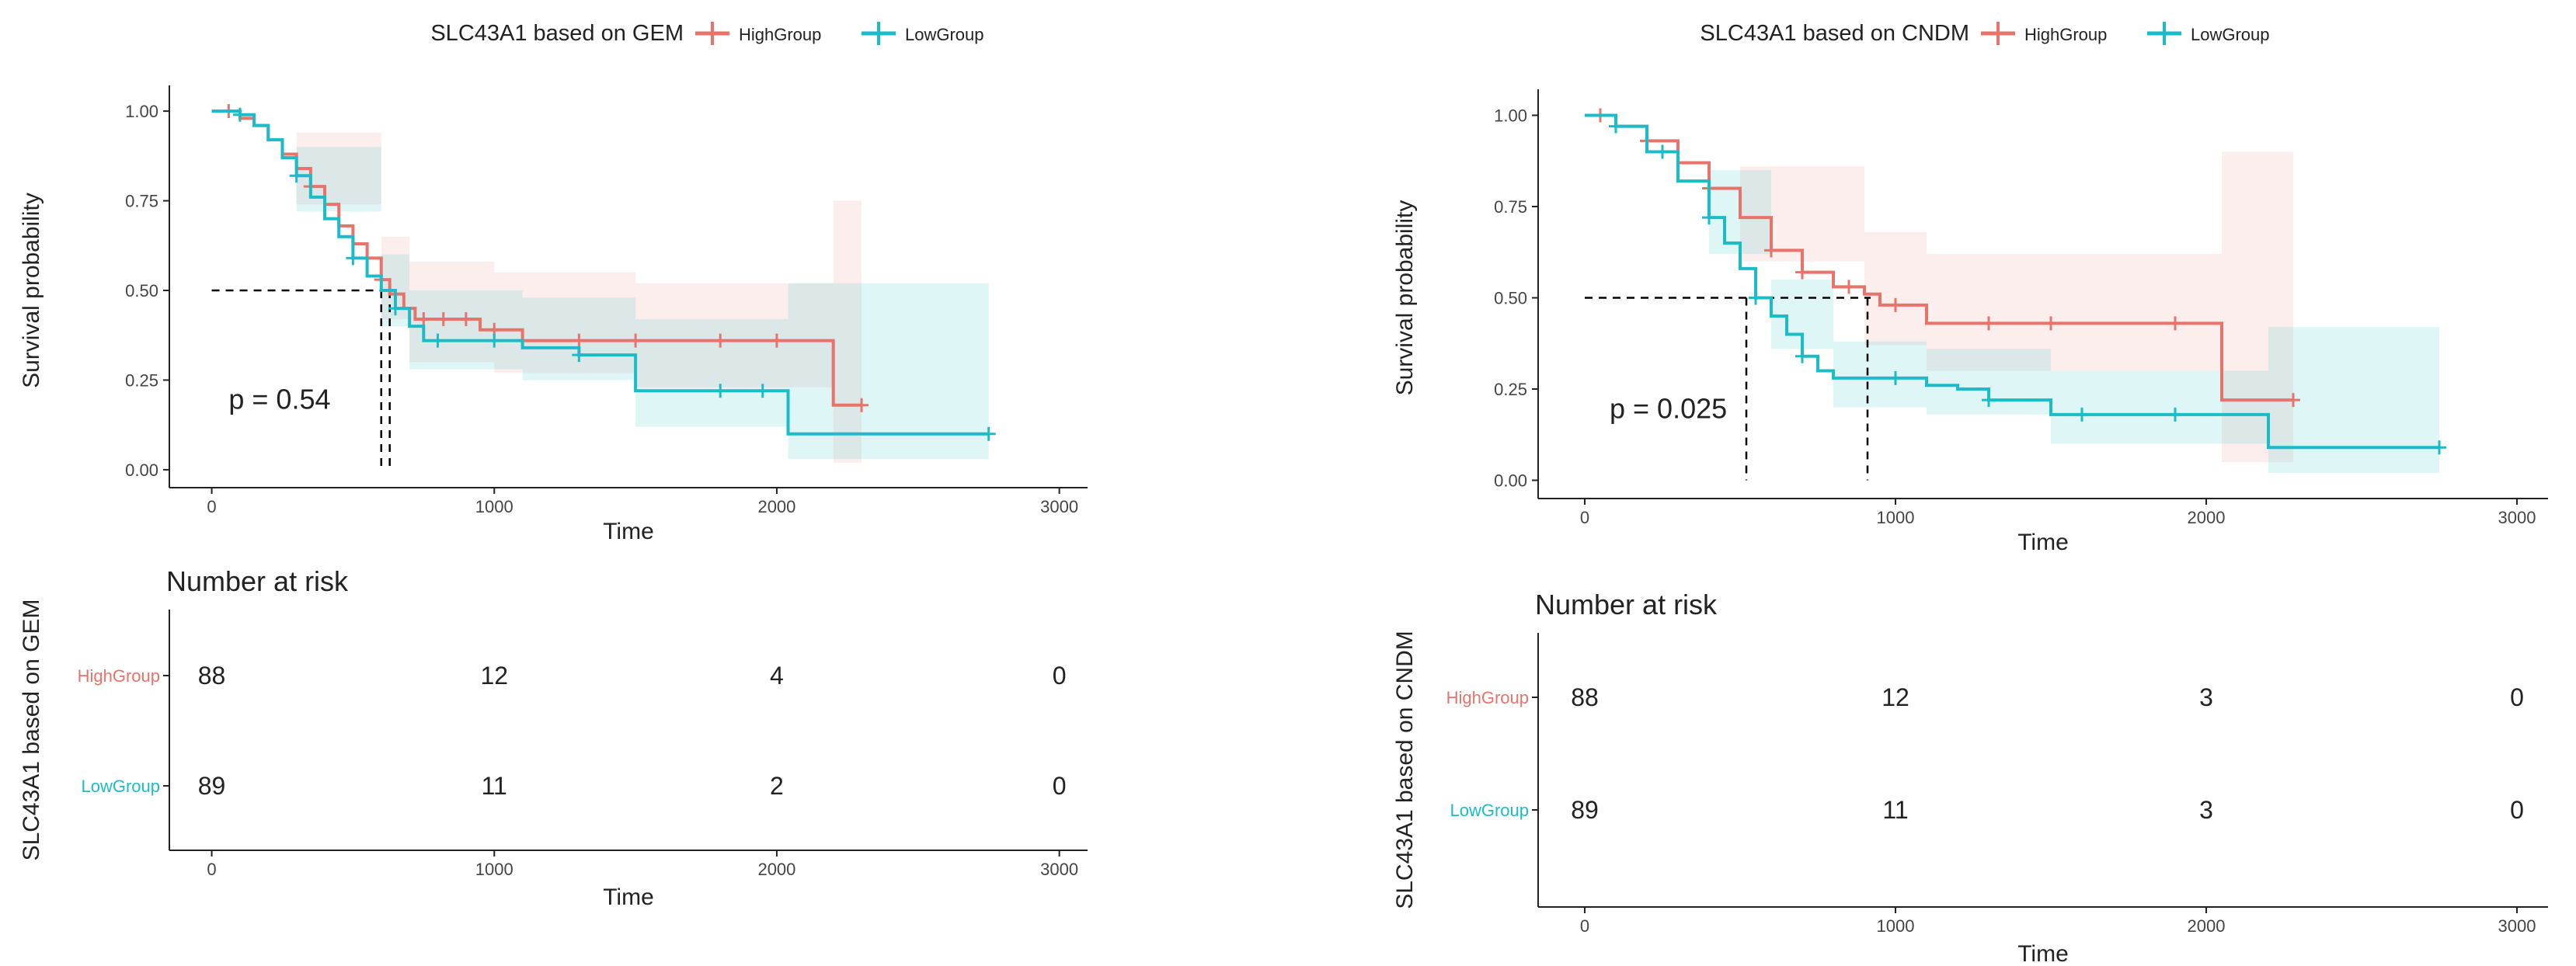 The image size is (2576, 966). Describe the element at coordinates (1405, 770) in the screenshot. I see `risk-y-axis-title: SLC43A1 based on CNDM` at that location.